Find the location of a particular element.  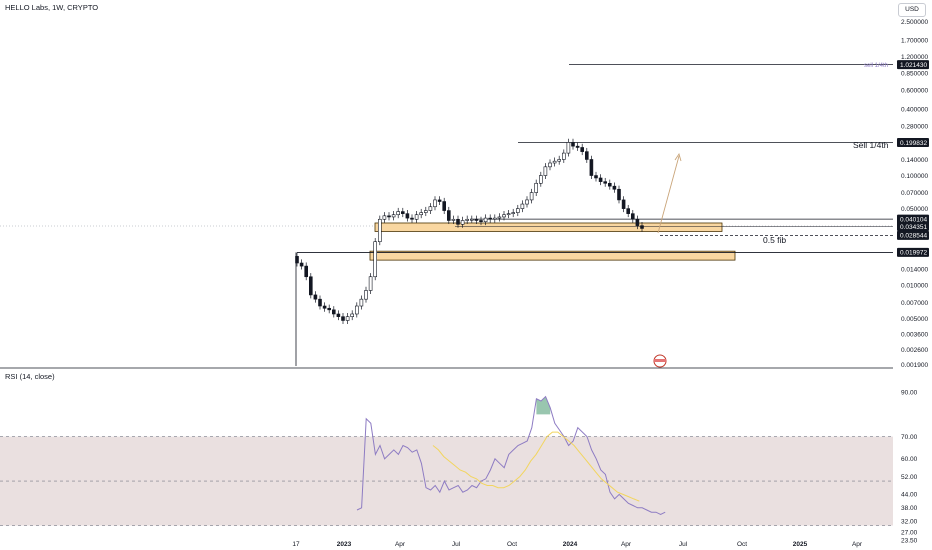

price-tag: 1.021430 is located at coordinates (913, 65).